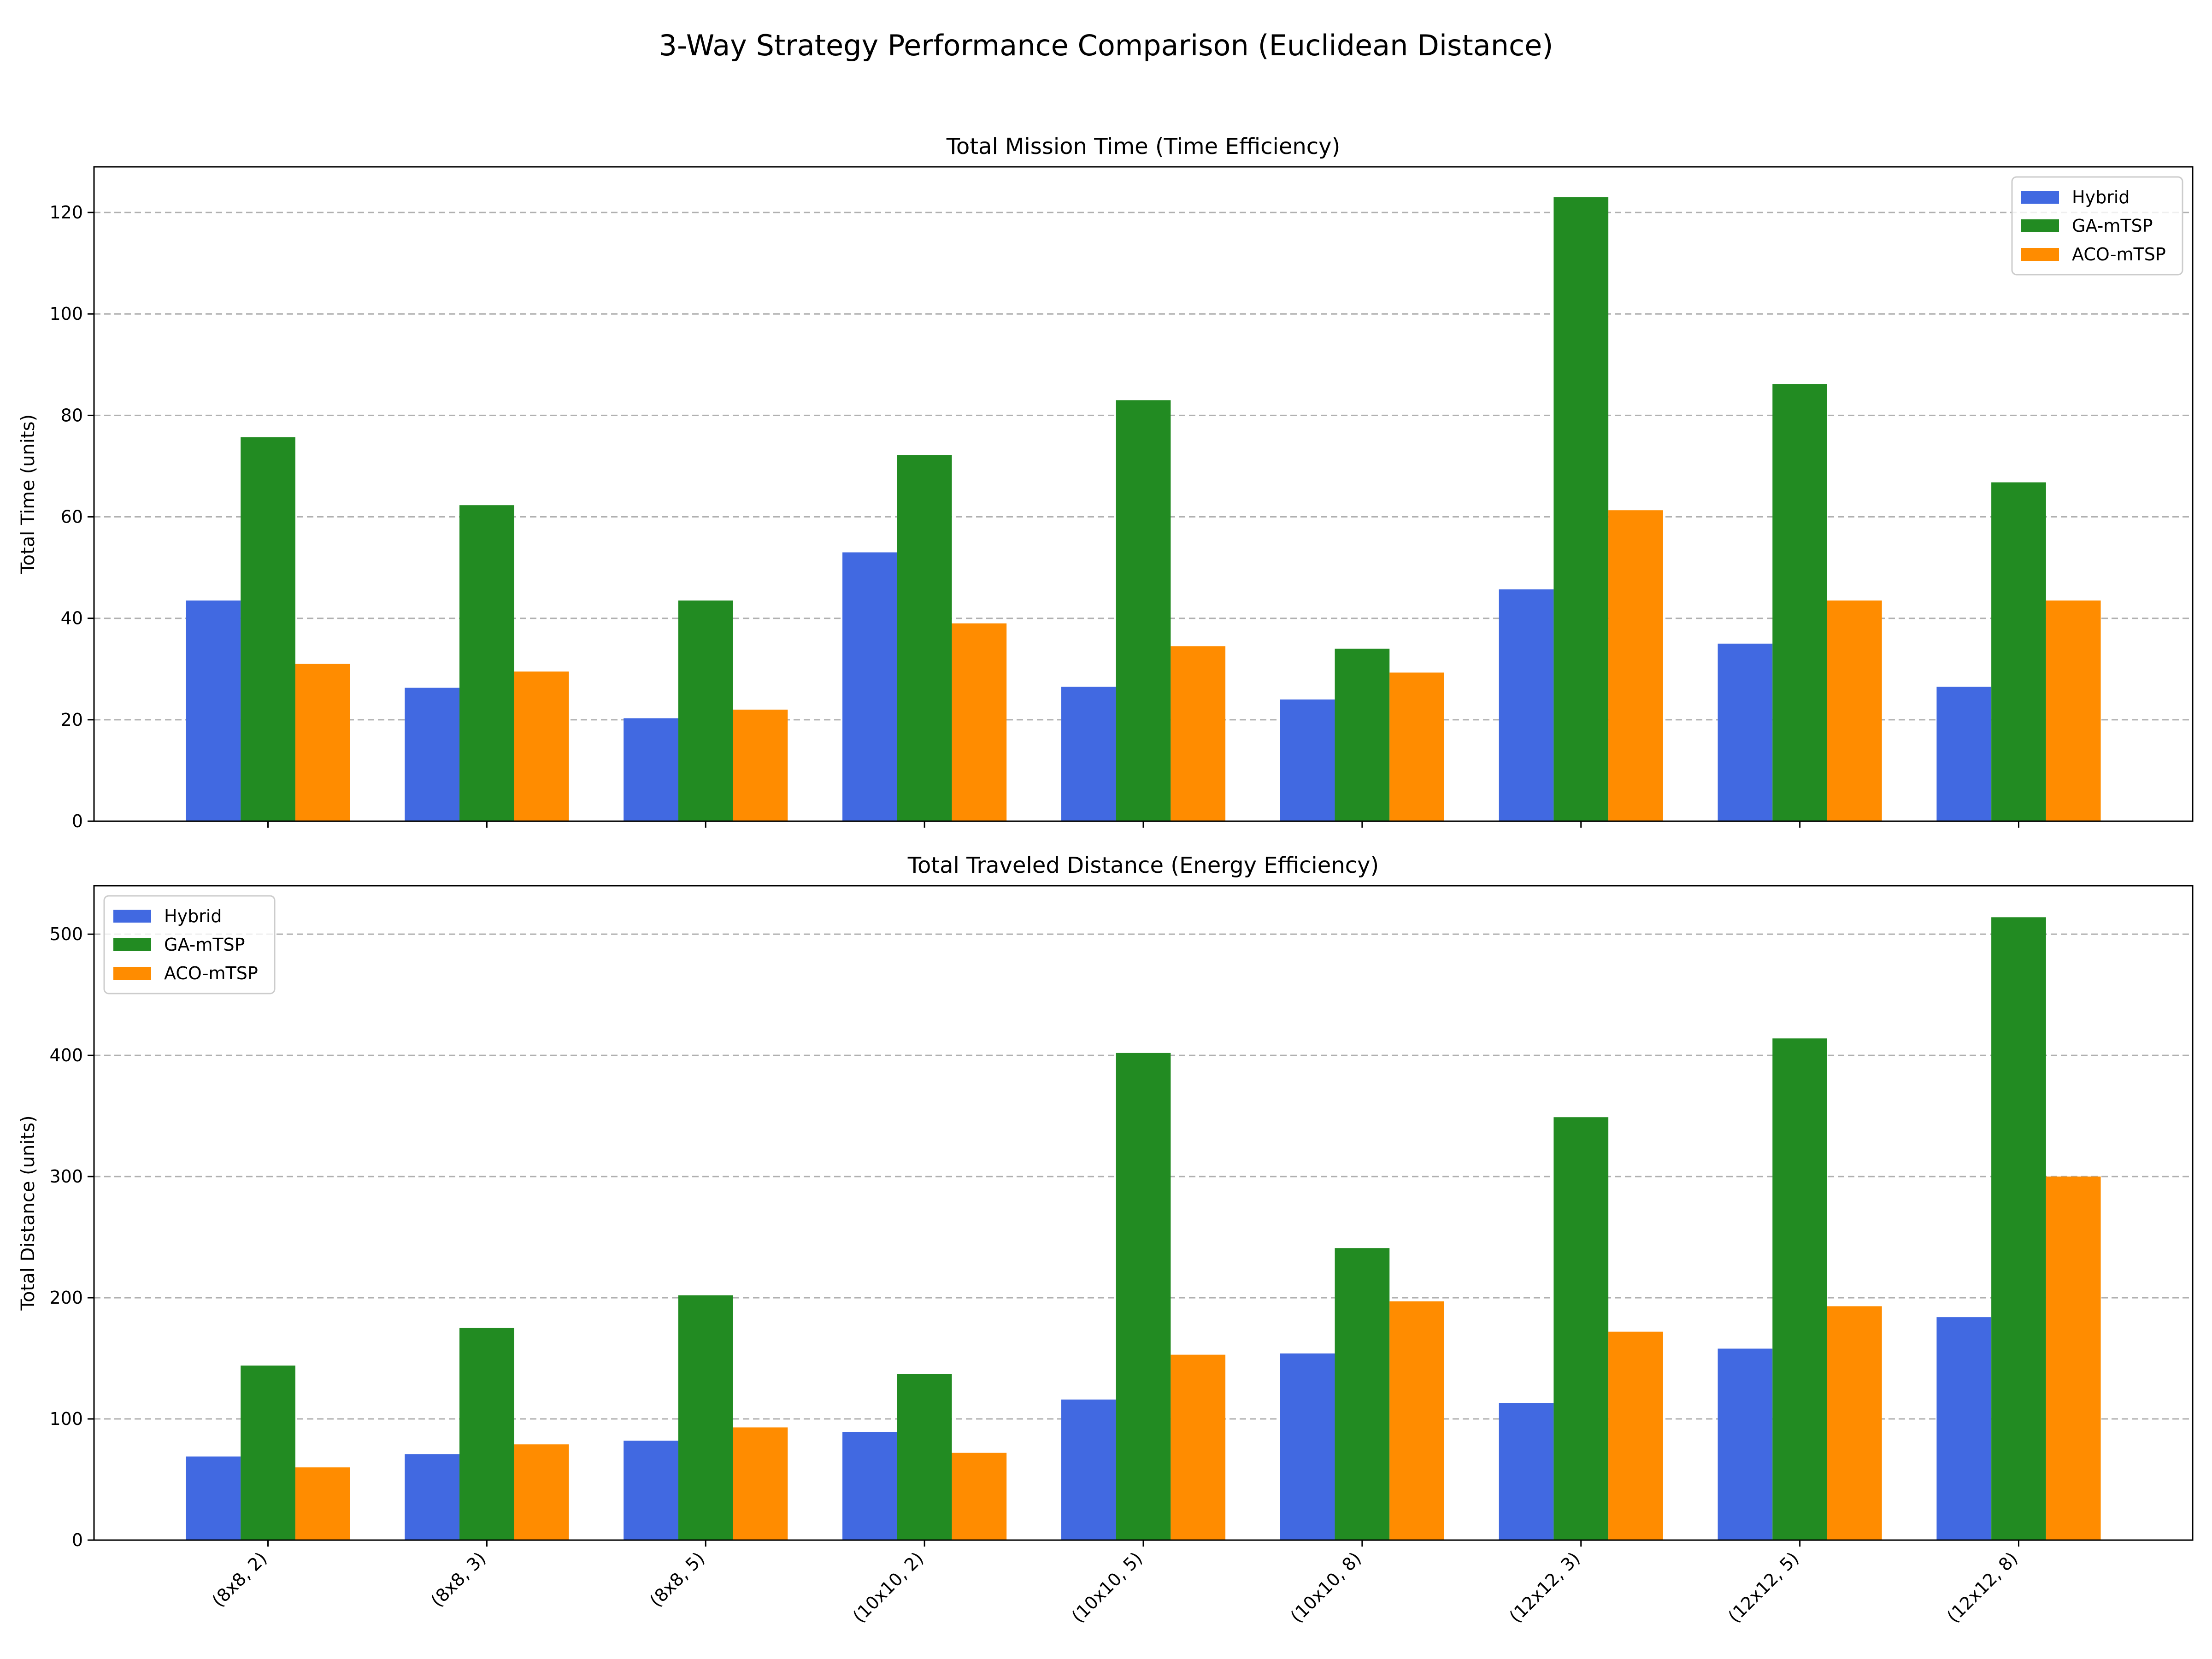 This screenshot has height=1659, width=2212. What do you see at coordinates (66, 1298) in the screenshot?
I see `y-tick-label: 200` at bounding box center [66, 1298].